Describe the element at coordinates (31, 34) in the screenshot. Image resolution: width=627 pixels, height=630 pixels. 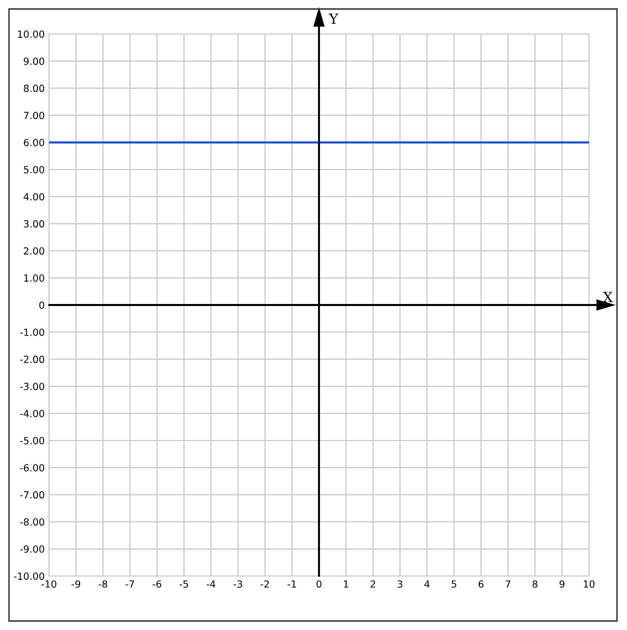
I see `y-tick-label: 10.00` at that location.